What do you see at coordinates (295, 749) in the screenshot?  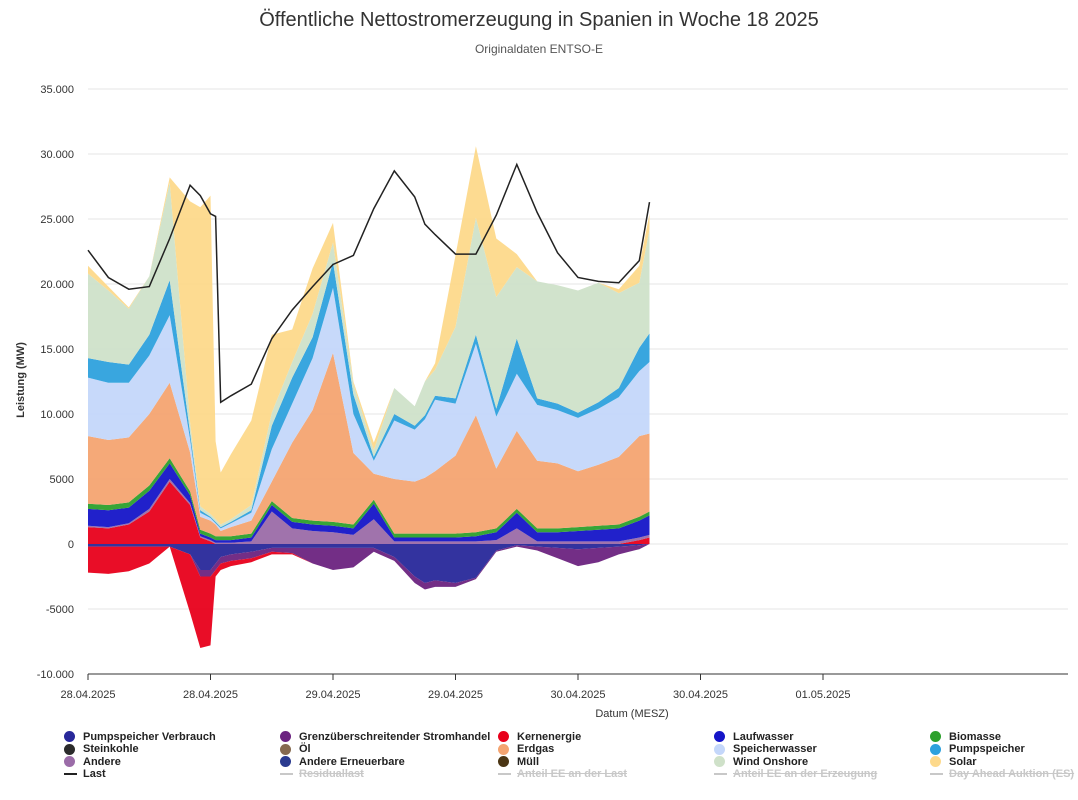 I see `legend-item: Öl` at bounding box center [295, 749].